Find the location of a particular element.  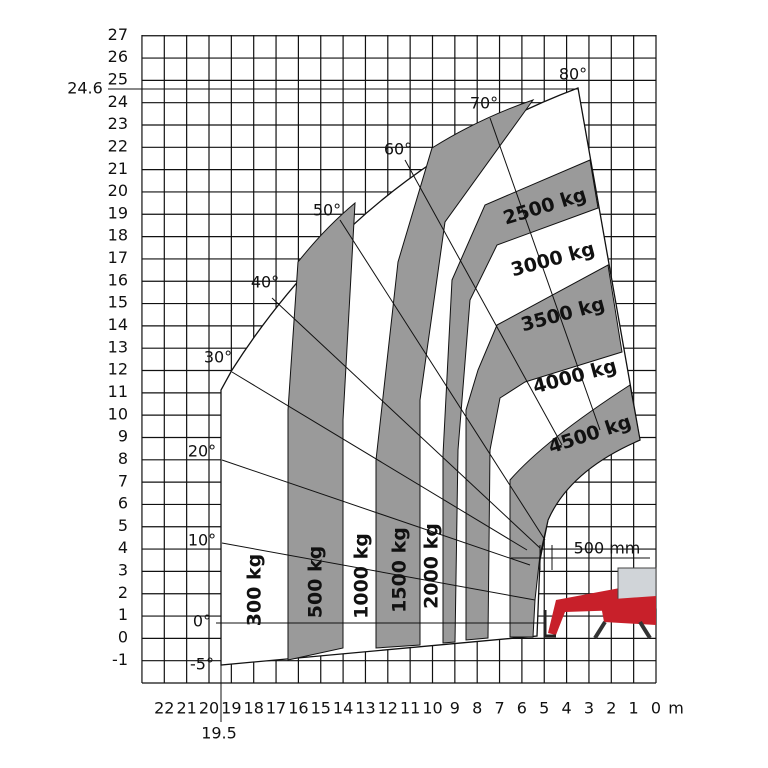

y-tick-label: 13 is located at coordinates (118, 346).